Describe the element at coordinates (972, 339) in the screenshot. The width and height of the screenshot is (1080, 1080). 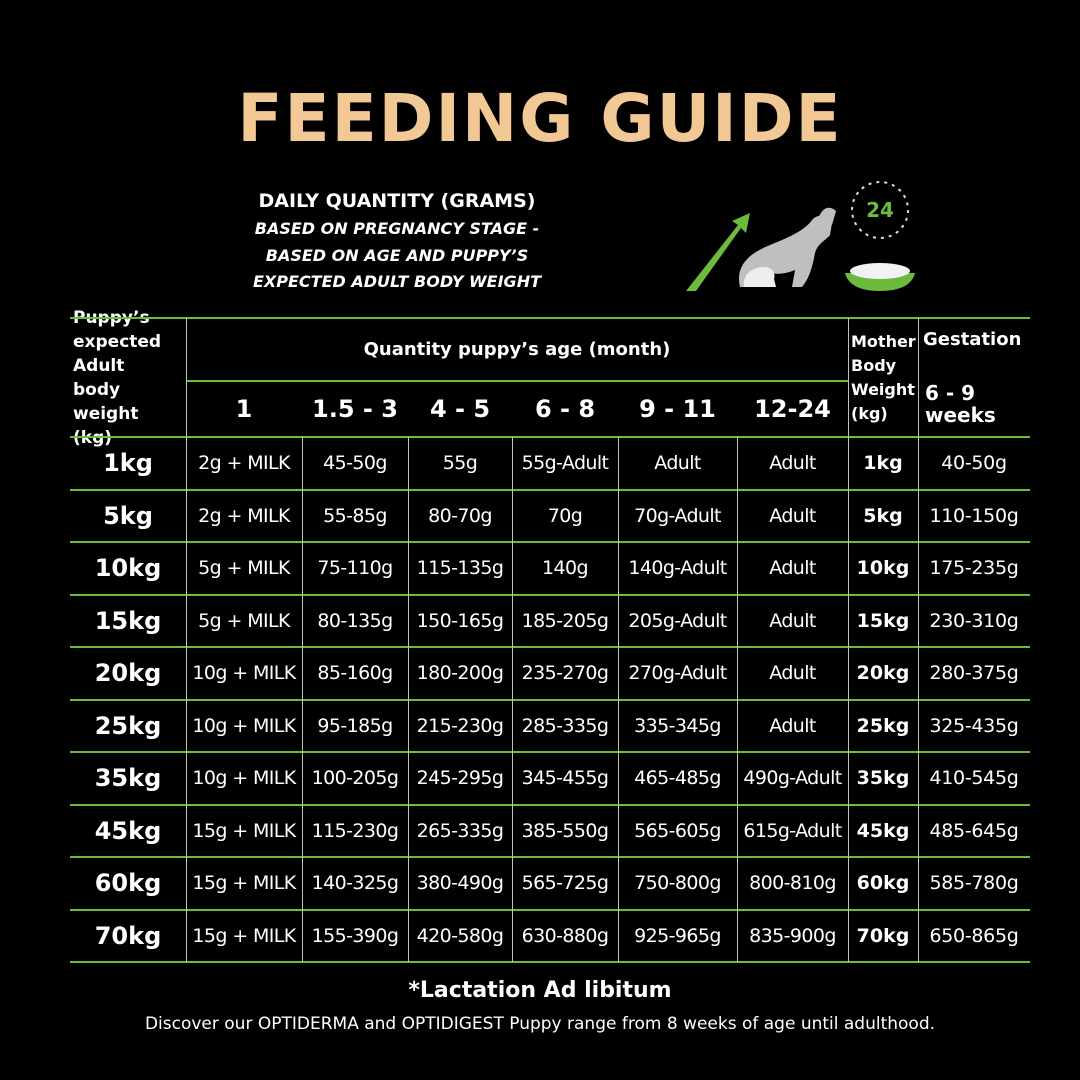
I see `gestation-header: Gestation` at that location.